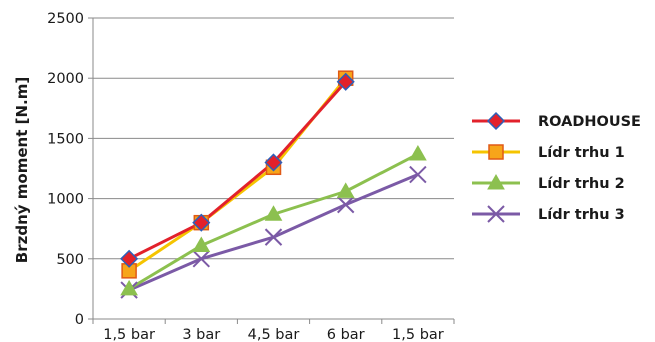  What do you see at coordinates (65, 139) in the screenshot?
I see `y-tick-label: 1500` at bounding box center [65, 139].